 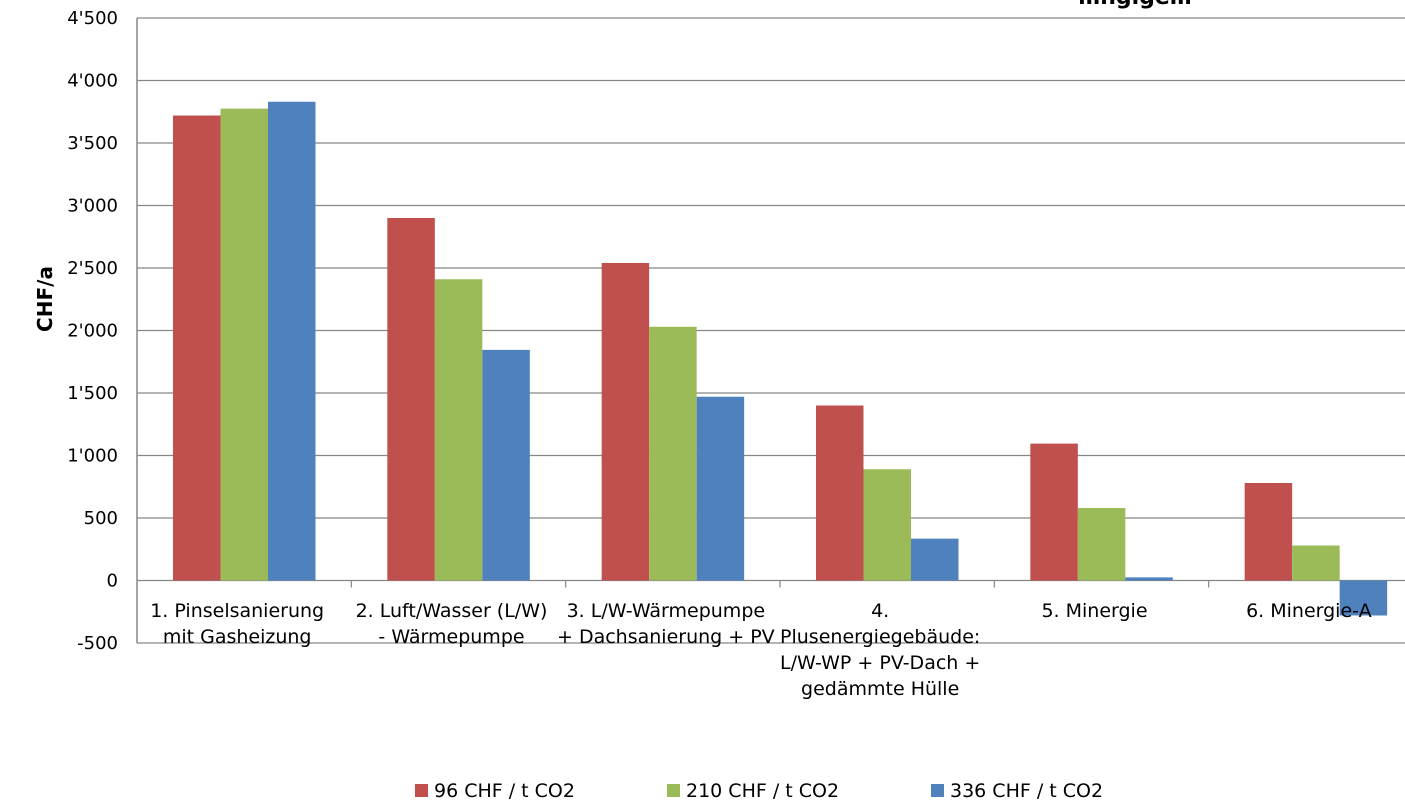 I want to click on y-tick-label: 2'000, so click(x=92, y=331).